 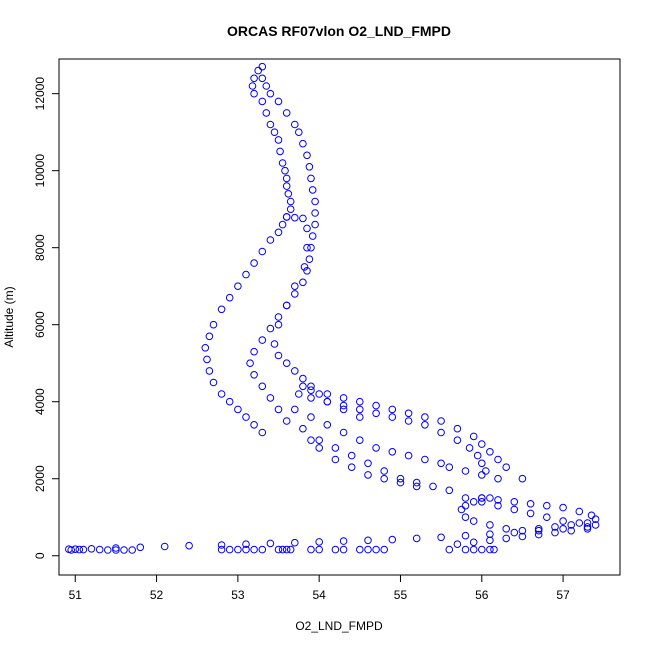 I want to click on x-tick-label: 54, so click(x=319, y=595).